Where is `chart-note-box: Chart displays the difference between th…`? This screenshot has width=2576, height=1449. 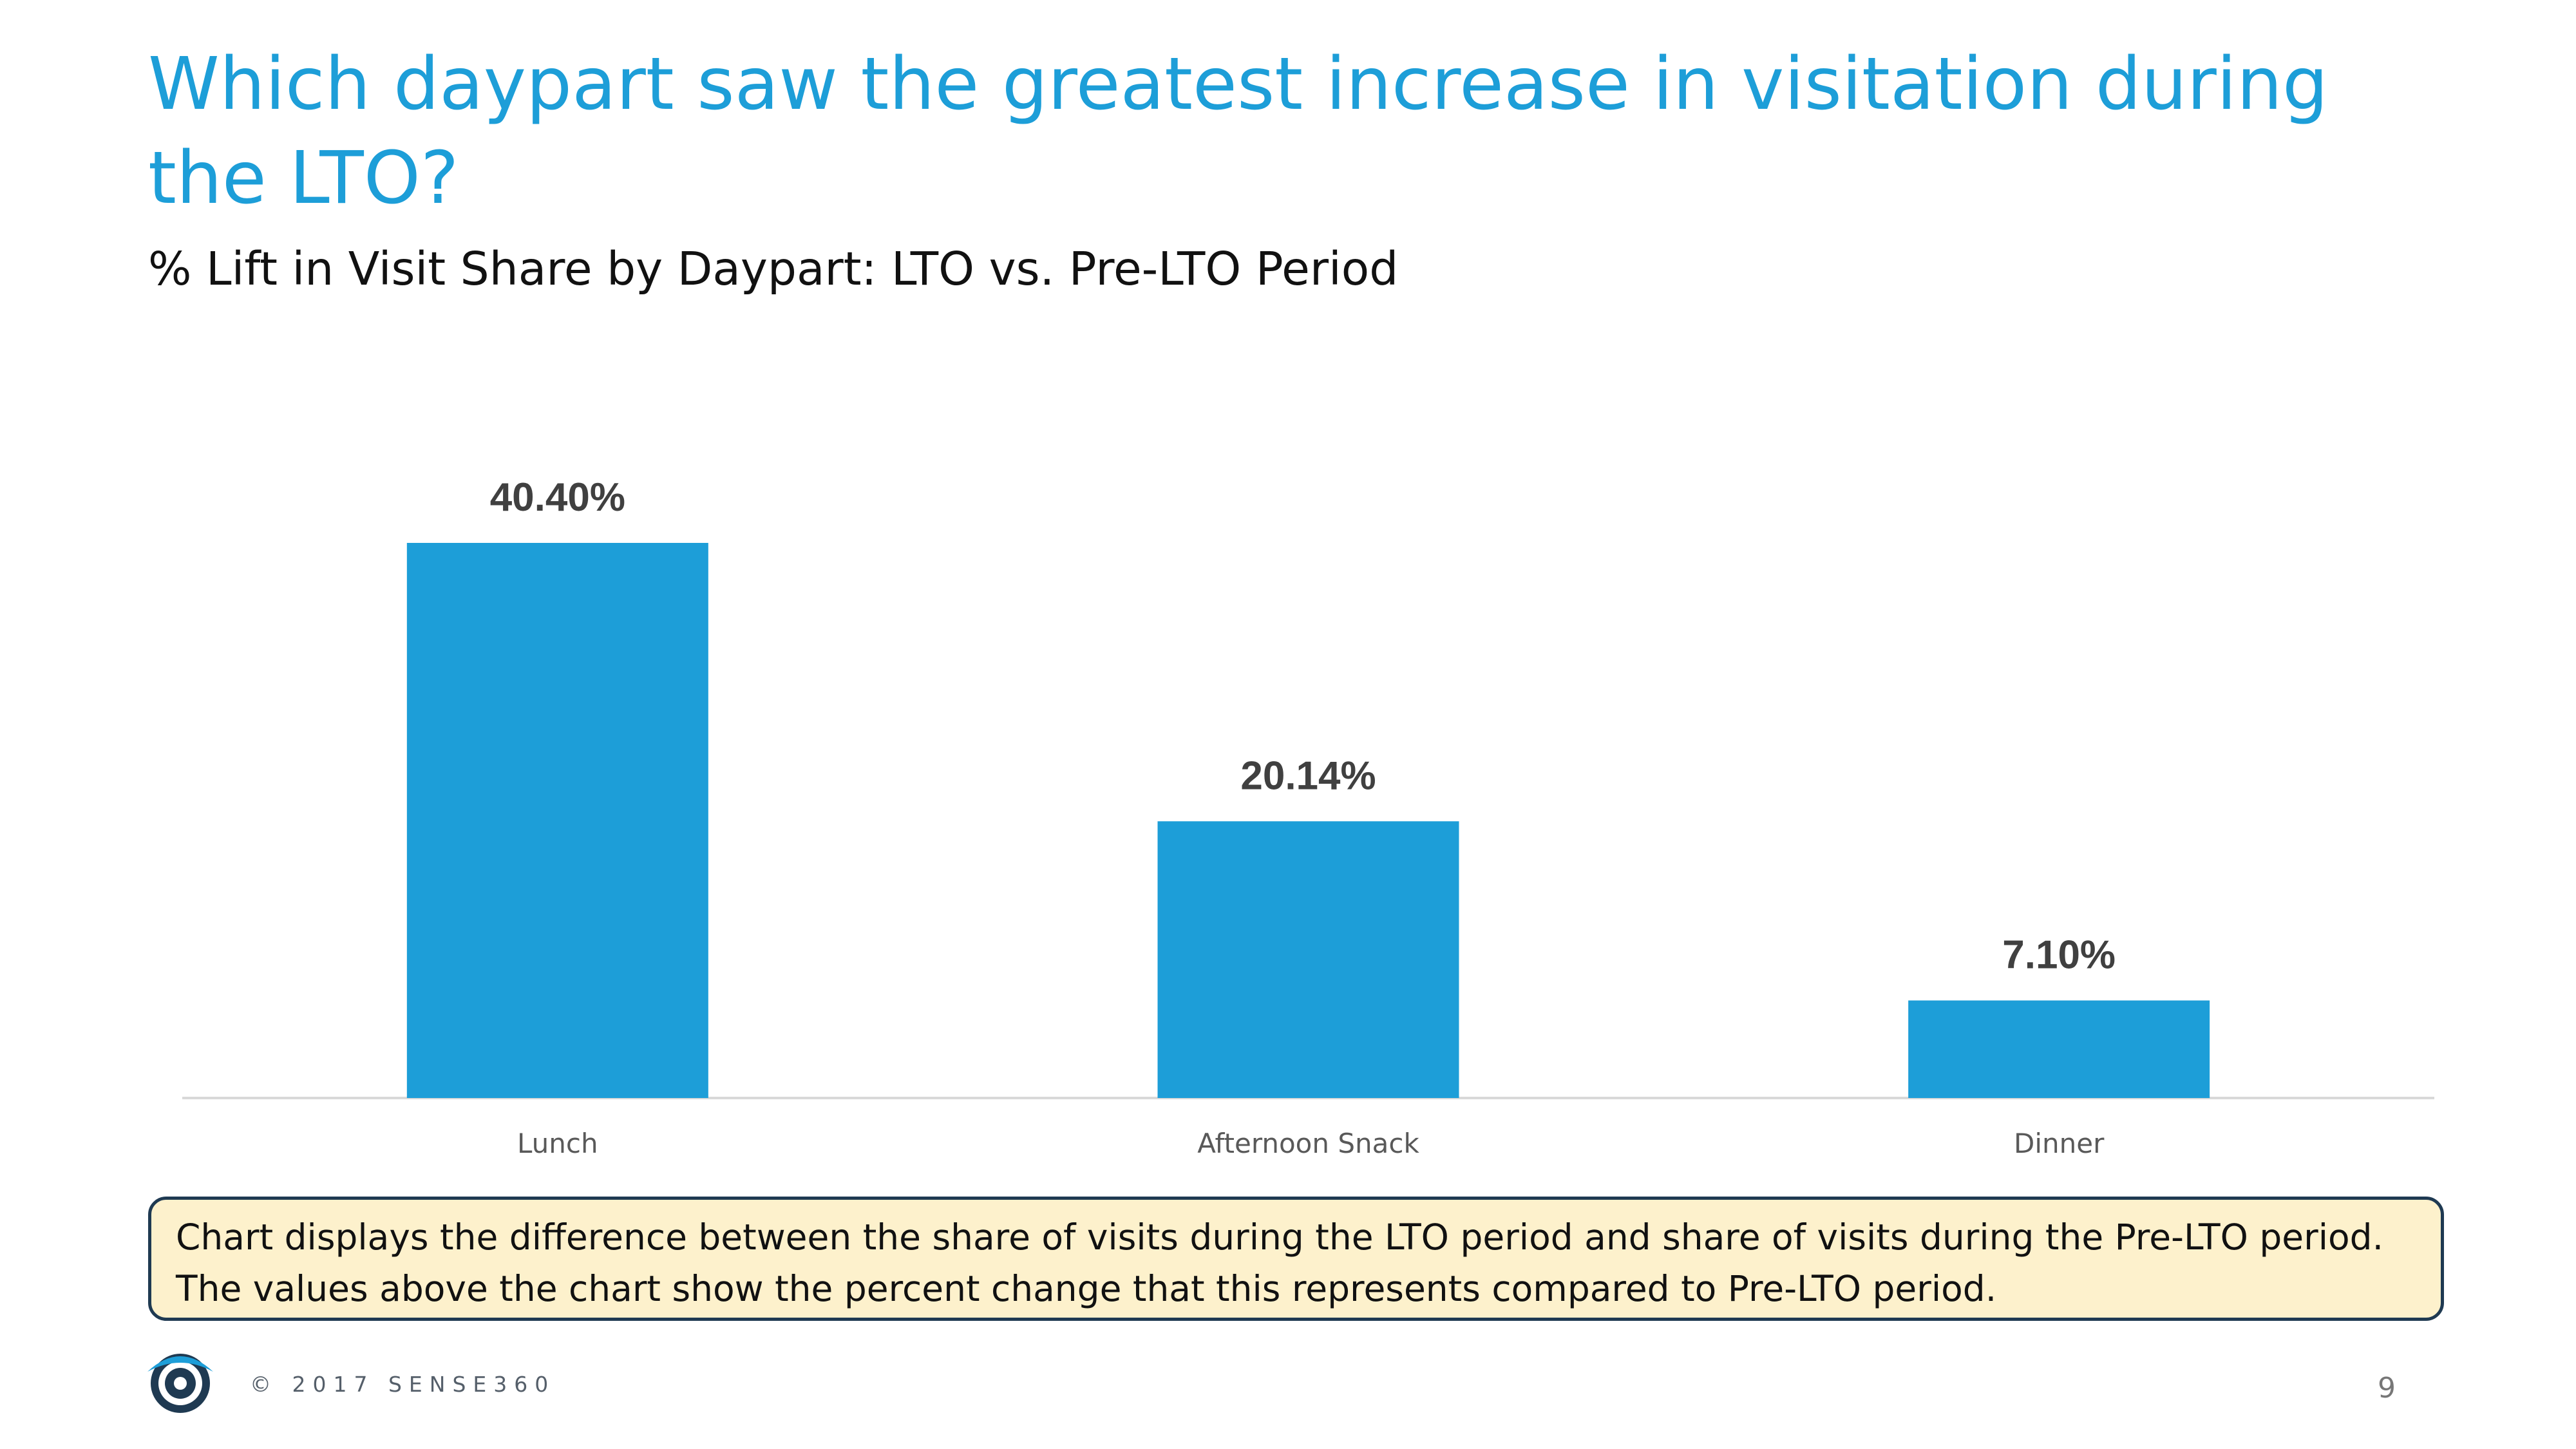 chart-note-box: Chart displays the difference between th… is located at coordinates (1296, 1259).